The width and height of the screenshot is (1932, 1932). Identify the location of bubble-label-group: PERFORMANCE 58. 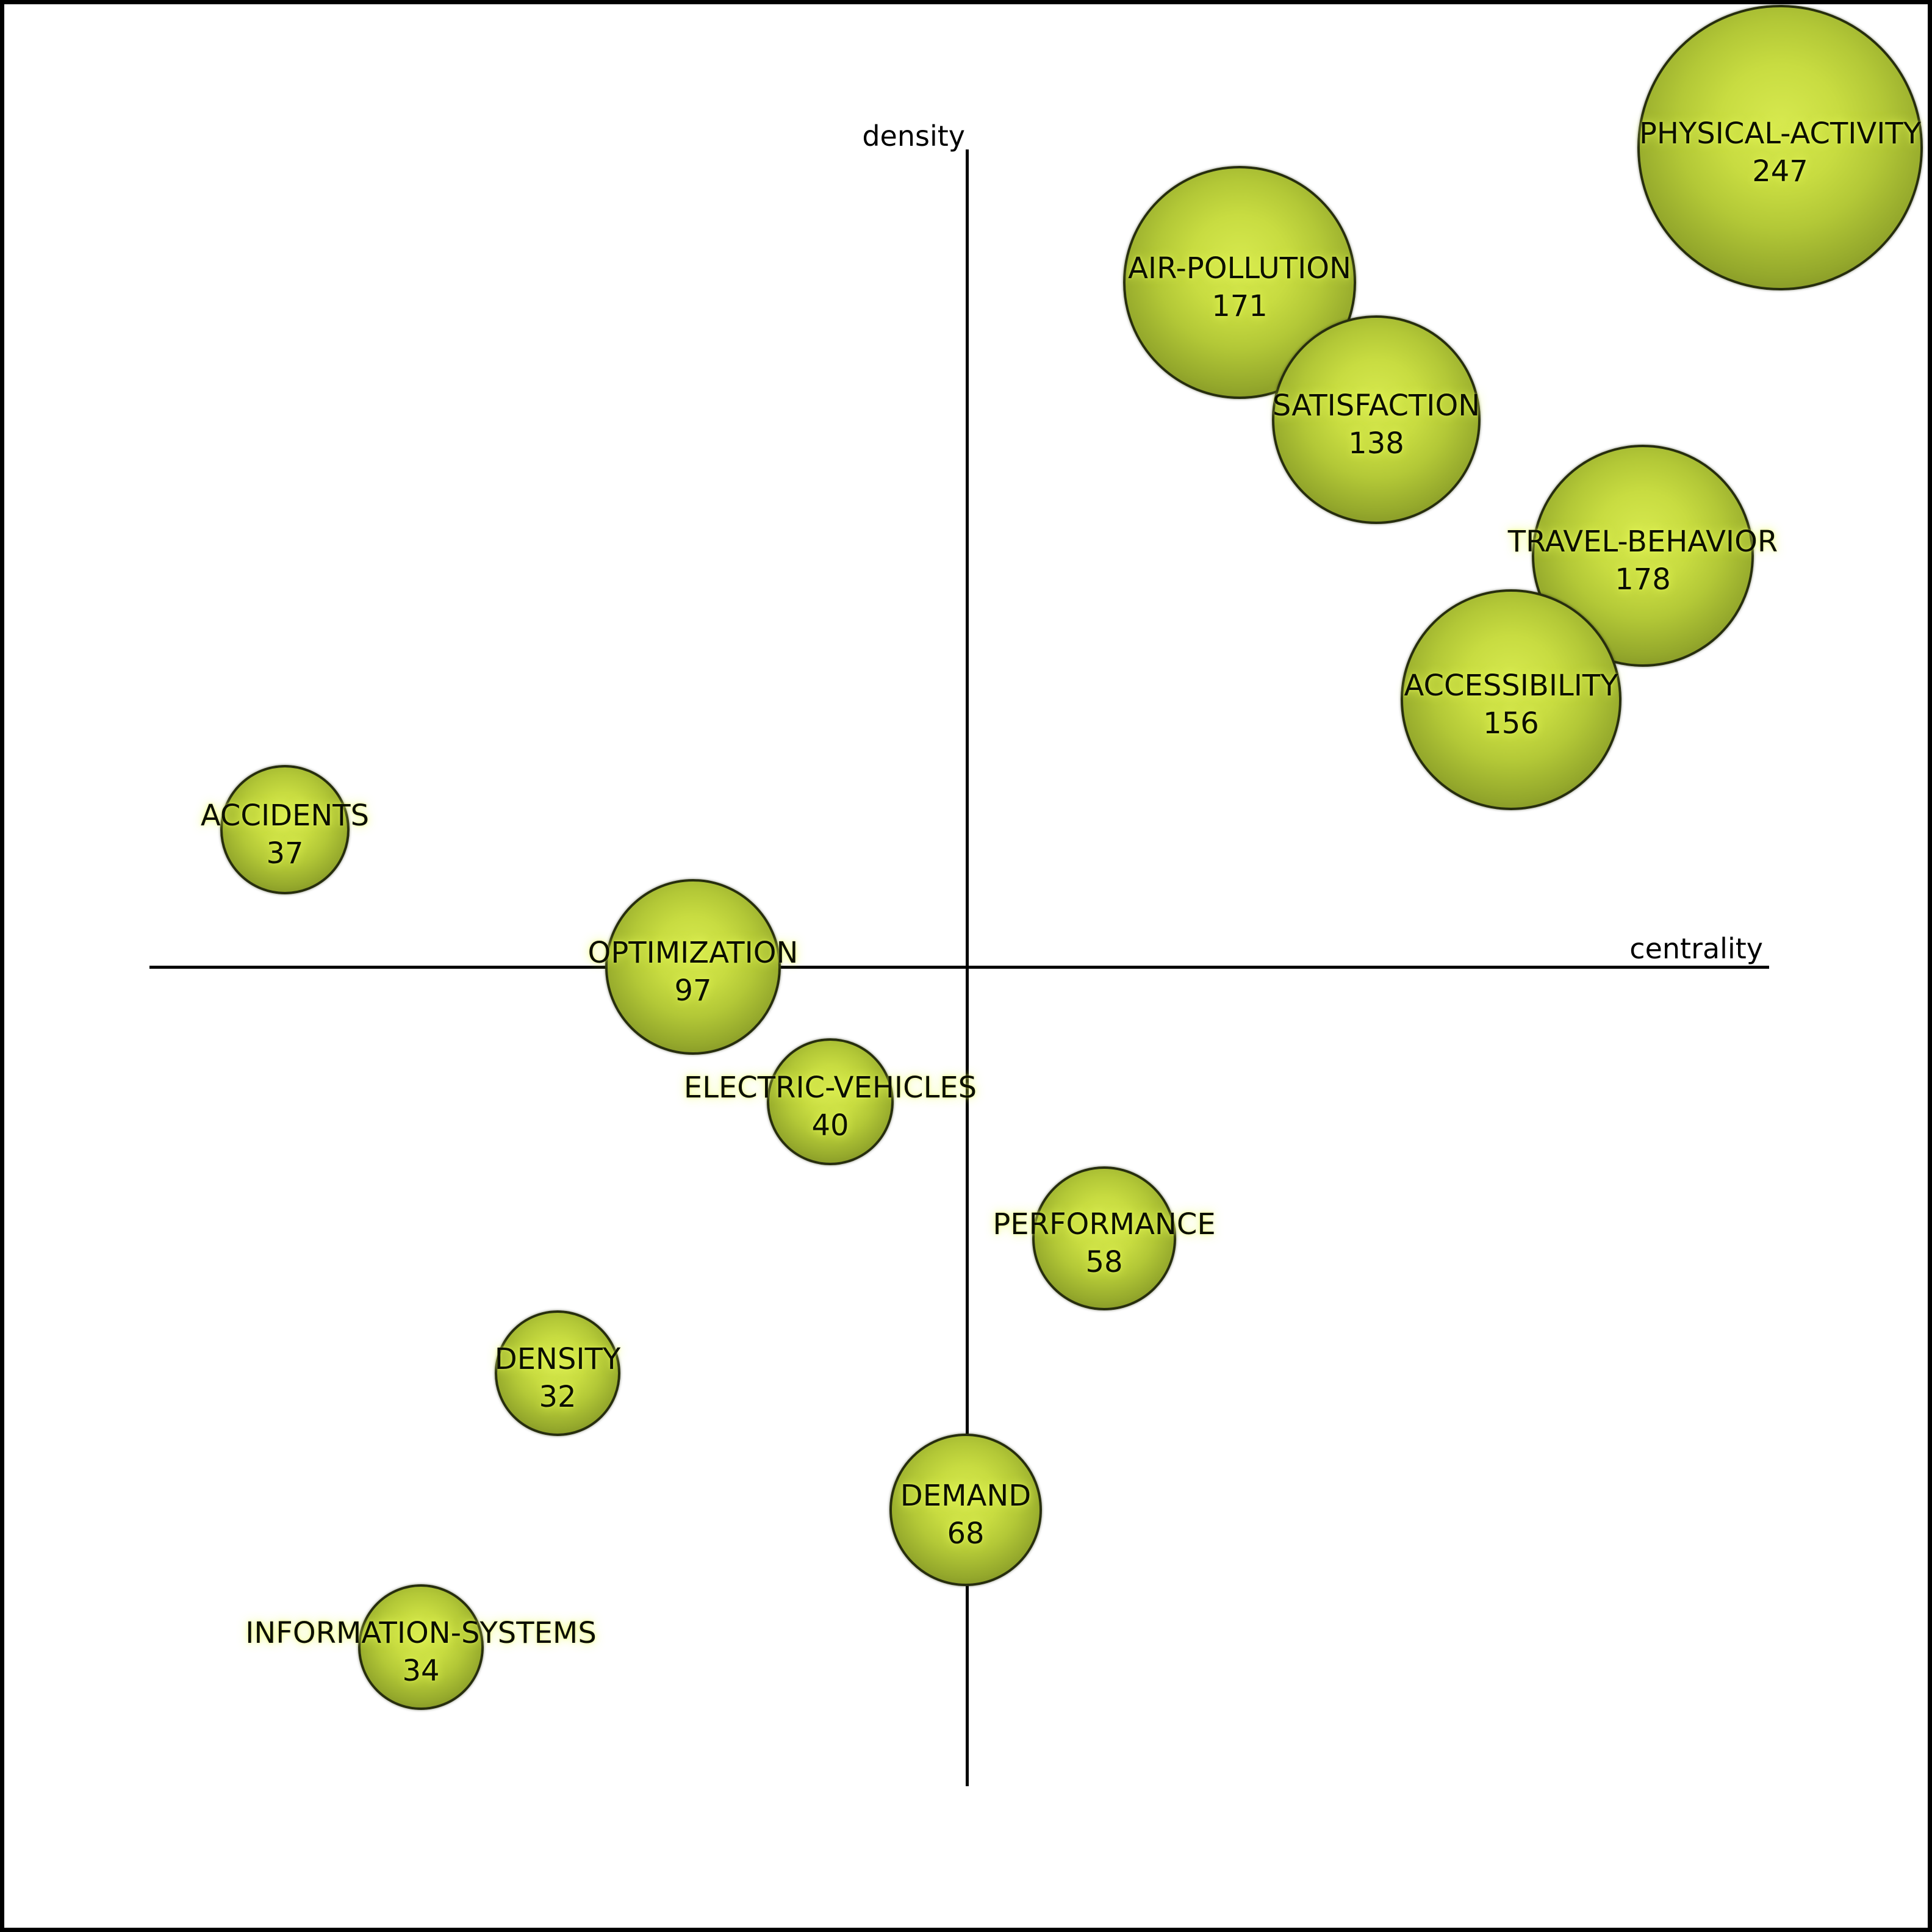
(1104, 1243).